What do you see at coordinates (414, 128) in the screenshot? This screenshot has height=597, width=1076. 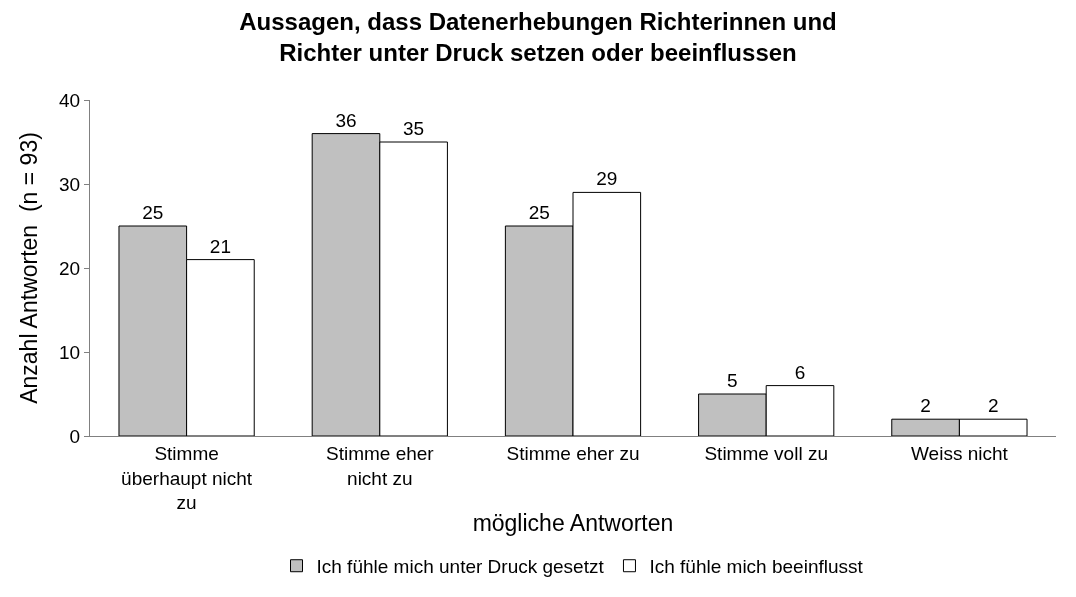 I see `data-label: 35` at bounding box center [414, 128].